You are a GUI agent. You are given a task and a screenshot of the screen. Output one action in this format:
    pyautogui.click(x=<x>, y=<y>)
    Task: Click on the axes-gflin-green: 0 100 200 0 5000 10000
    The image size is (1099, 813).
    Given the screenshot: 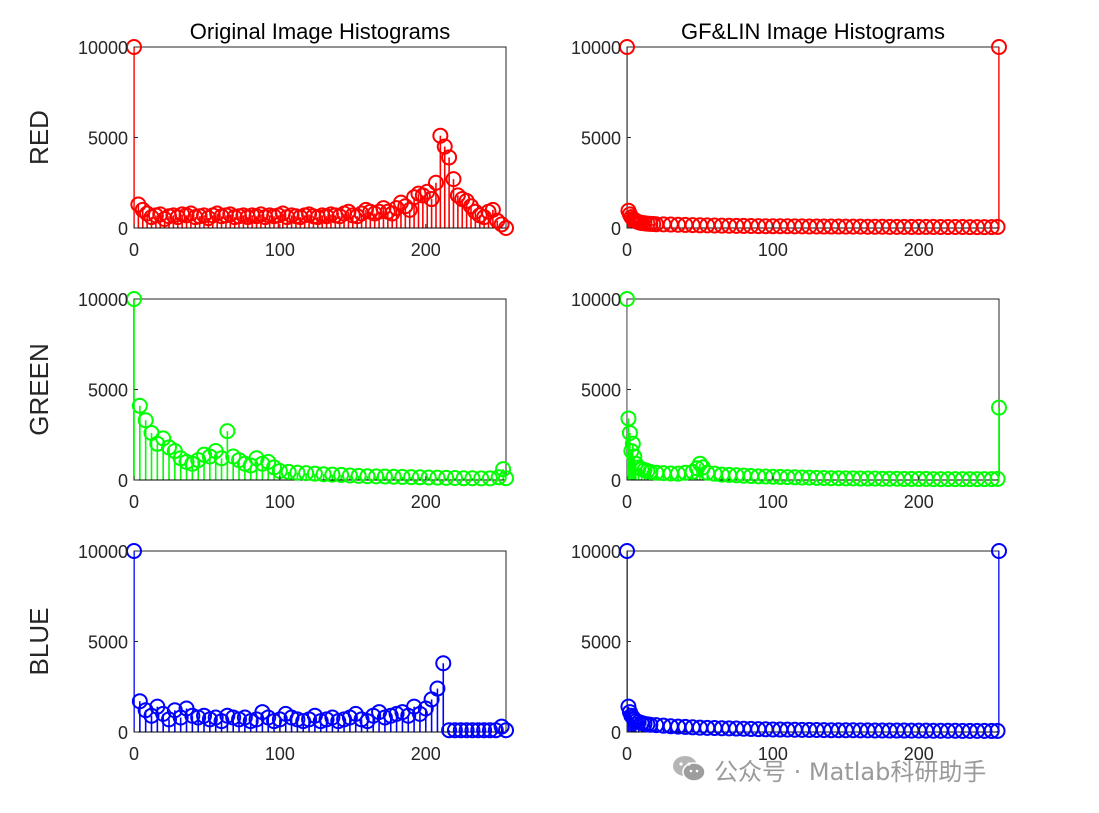 What is the action you would take?
    pyautogui.click(x=789, y=401)
    